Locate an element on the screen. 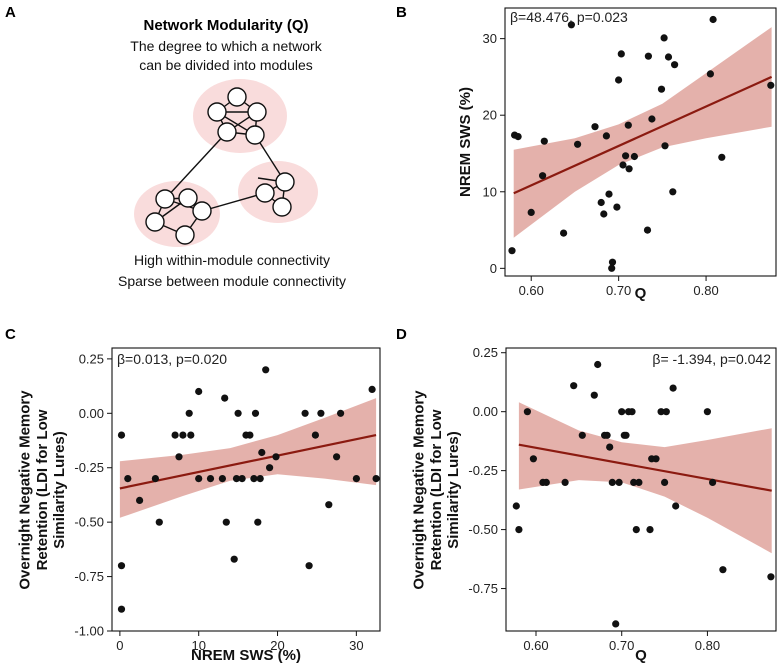 The image size is (780, 667). panel-letter-b: B is located at coordinates (401, 12).